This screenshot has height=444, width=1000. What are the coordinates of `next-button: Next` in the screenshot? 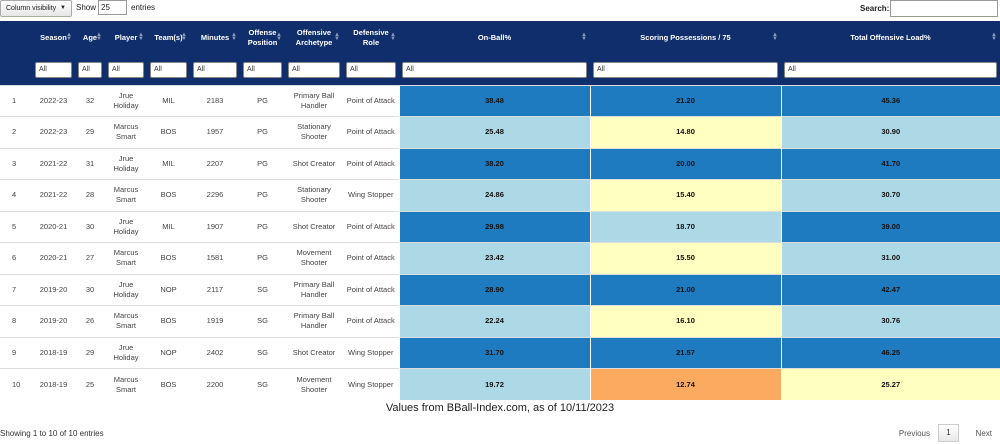 It's located at (983, 433).